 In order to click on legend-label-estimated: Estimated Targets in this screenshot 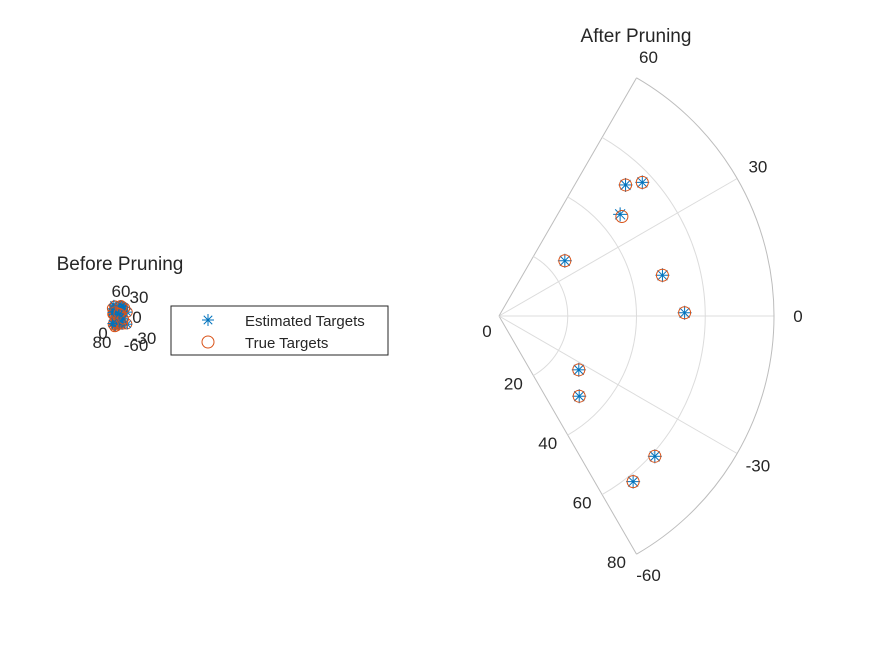, I will do `click(305, 321)`.